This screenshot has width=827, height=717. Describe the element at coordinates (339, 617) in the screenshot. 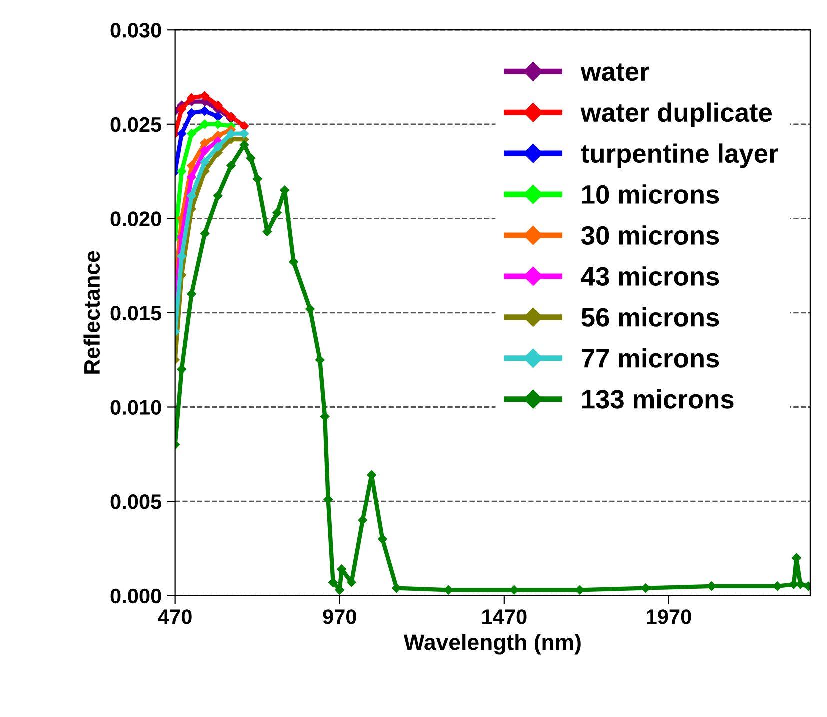

I see `x-tick-label: 970` at that location.